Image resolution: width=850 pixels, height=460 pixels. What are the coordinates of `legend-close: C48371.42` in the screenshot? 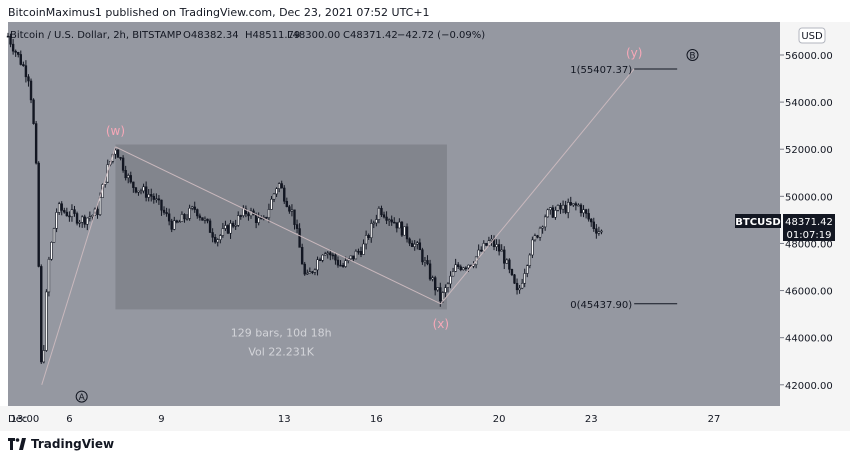 It's located at (370, 35).